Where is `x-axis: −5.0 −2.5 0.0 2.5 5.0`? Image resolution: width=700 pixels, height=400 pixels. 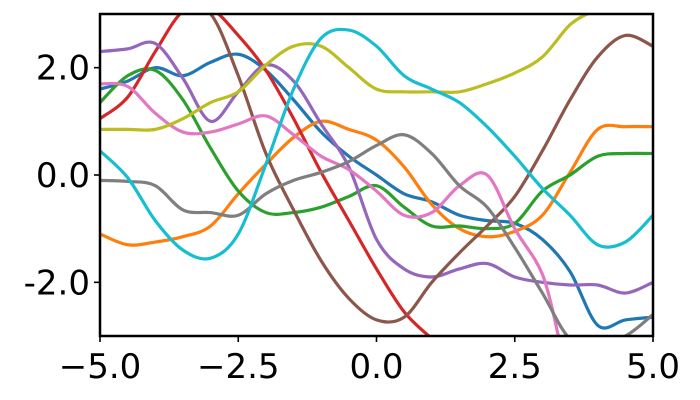 x-axis: −5.0 −2.5 0.0 2.5 5.0 is located at coordinates (369, 361).